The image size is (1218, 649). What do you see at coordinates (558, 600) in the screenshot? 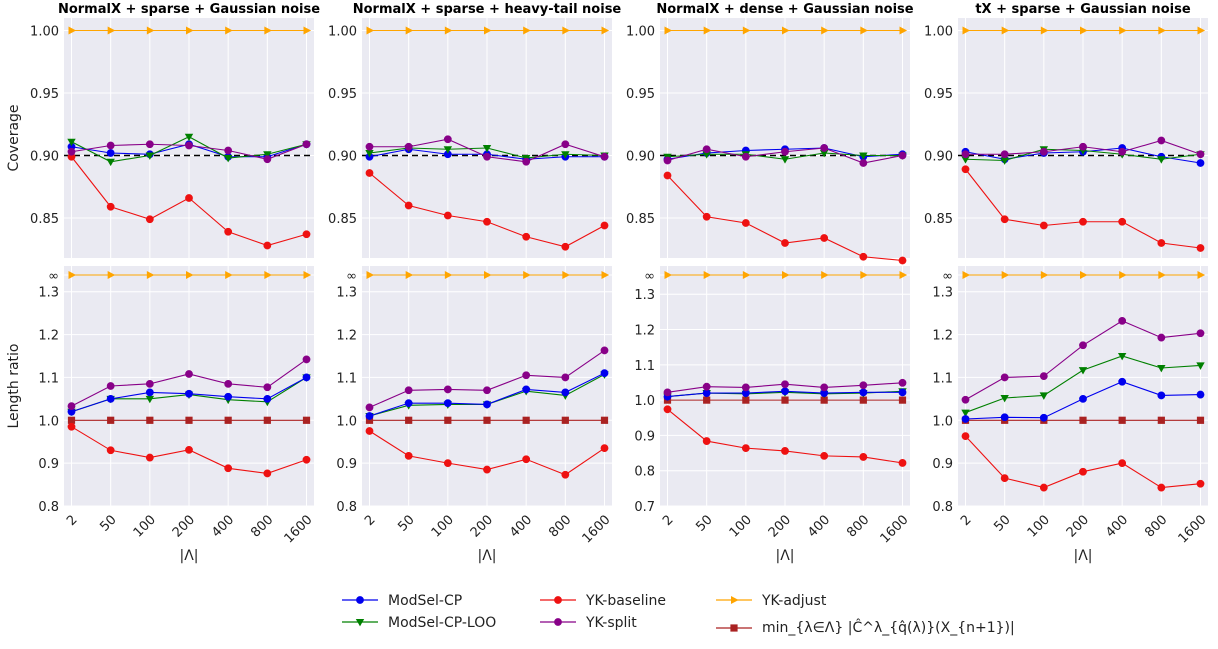
I see `legend-marker` at bounding box center [558, 600].